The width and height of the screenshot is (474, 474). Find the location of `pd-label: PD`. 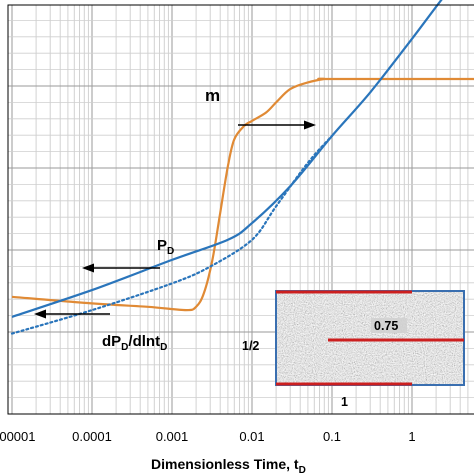

pd-label: PD is located at coordinates (165, 247).